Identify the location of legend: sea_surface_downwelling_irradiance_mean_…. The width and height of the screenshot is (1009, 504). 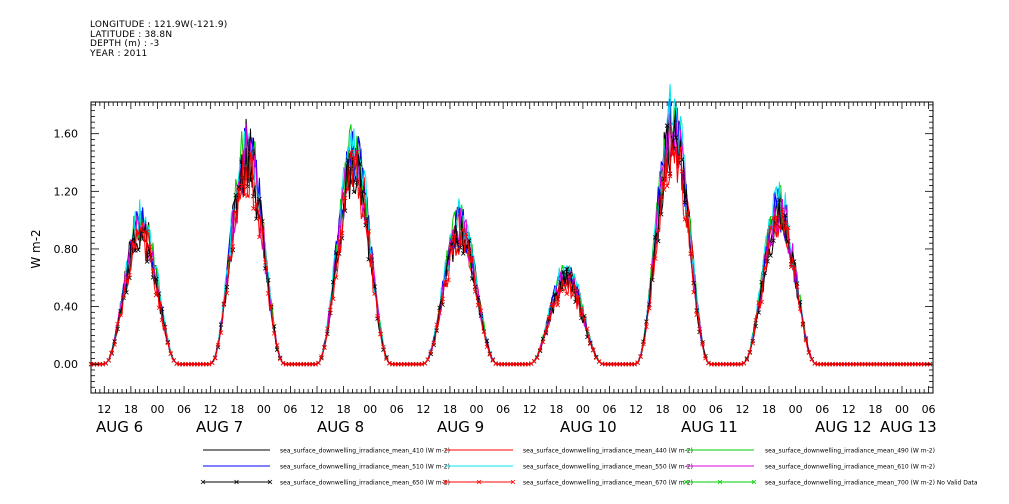
(589, 467).